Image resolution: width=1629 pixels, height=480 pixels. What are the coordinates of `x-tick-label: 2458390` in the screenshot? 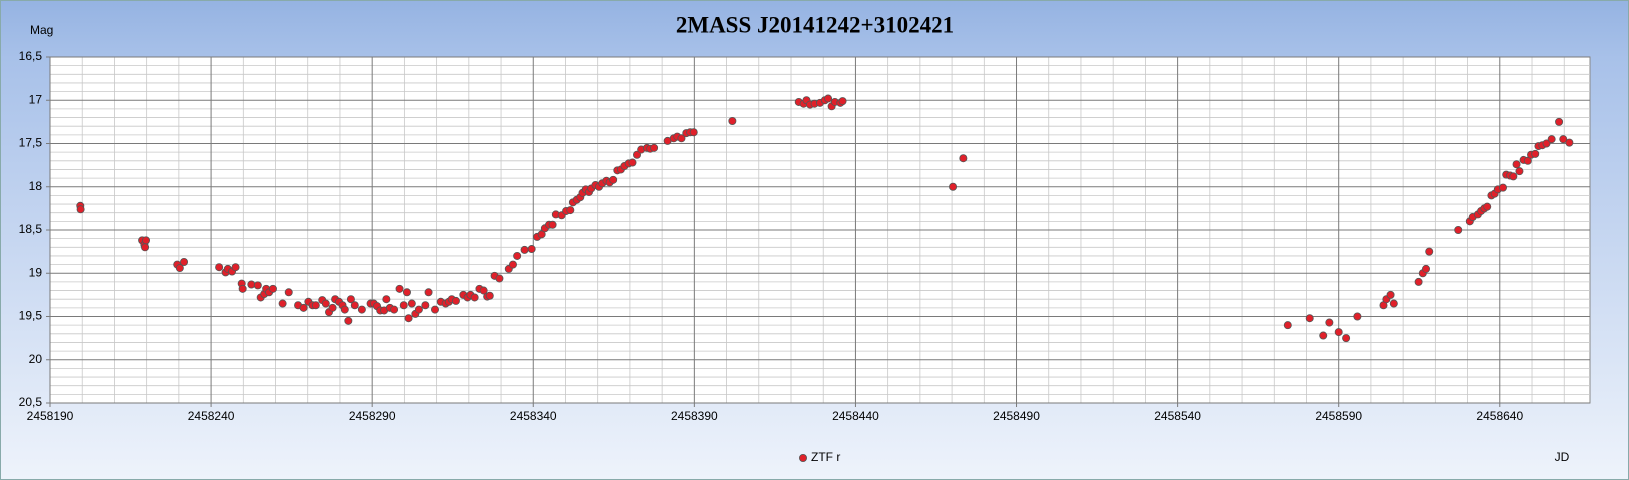 It's located at (694, 416).